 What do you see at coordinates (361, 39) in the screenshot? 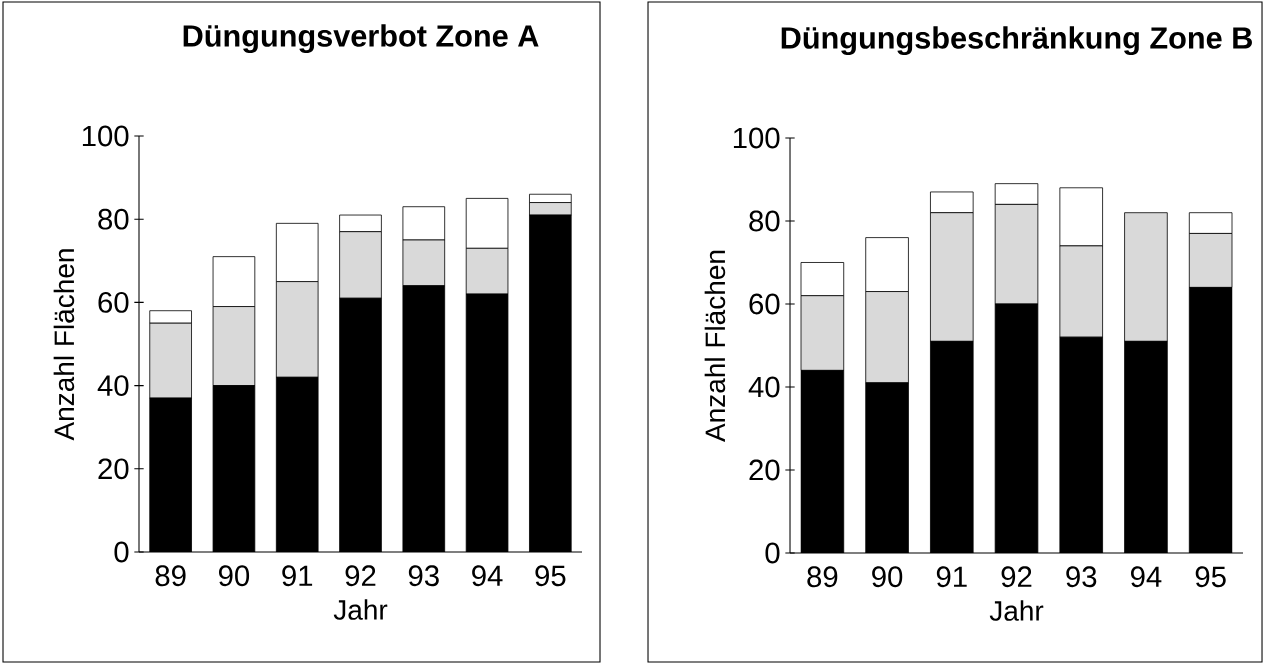
I see `chart-title: Düngungsverbot Zone A` at bounding box center [361, 39].